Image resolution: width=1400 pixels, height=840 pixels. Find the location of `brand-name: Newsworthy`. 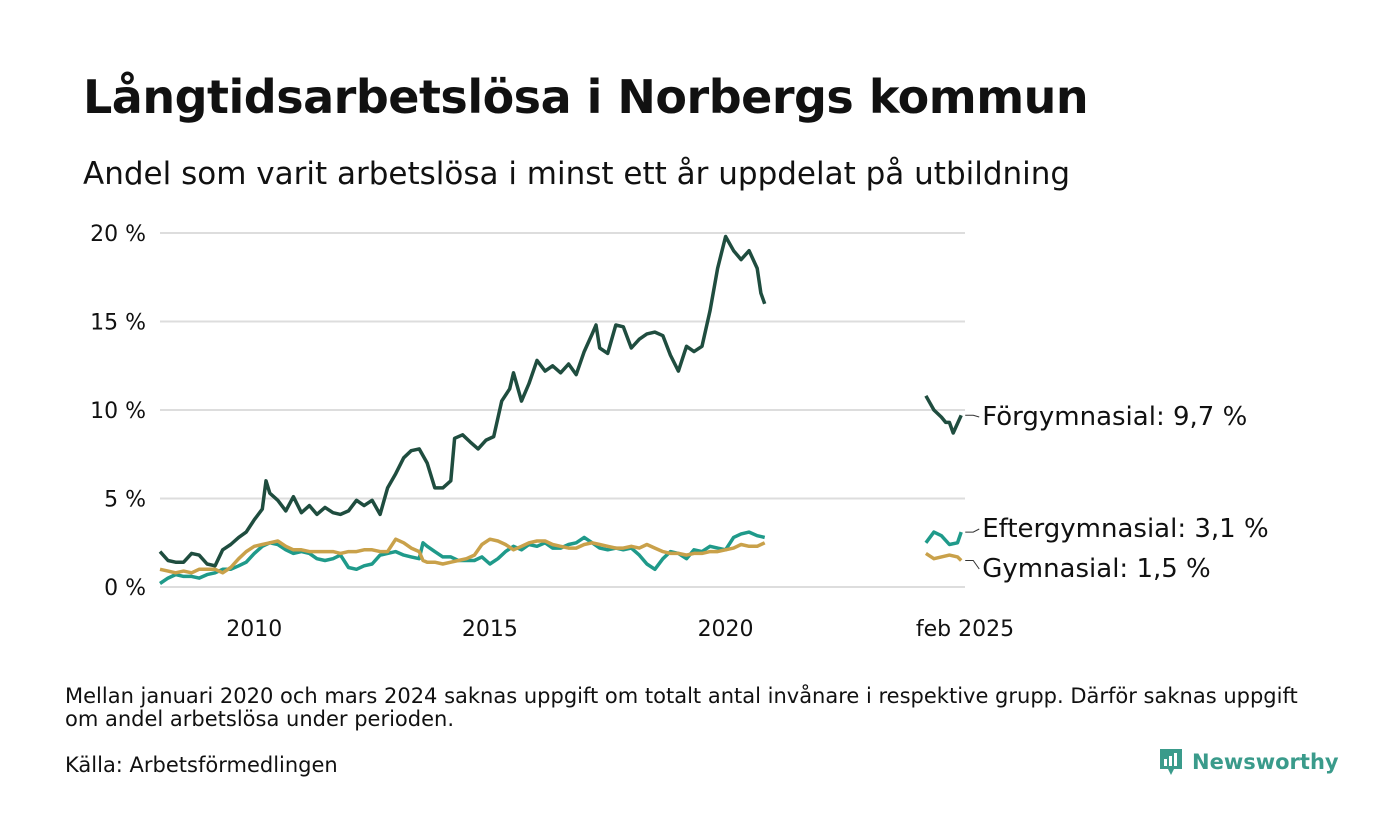

brand-name: Newsworthy is located at coordinates (1265, 762).